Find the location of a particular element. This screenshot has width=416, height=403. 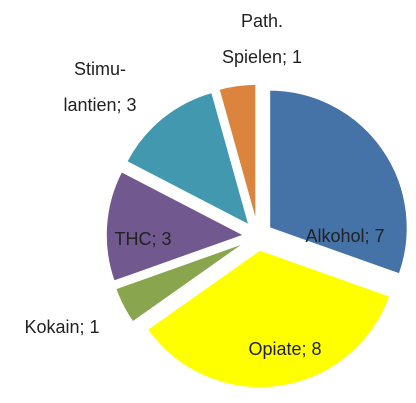

slice-label: Kokain; 1 is located at coordinates (61, 327).